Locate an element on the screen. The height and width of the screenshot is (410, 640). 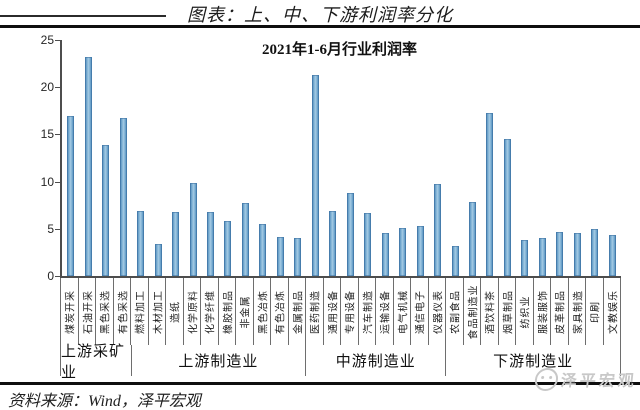
category-cell: 农副食品 is located at coordinates (454, 311).